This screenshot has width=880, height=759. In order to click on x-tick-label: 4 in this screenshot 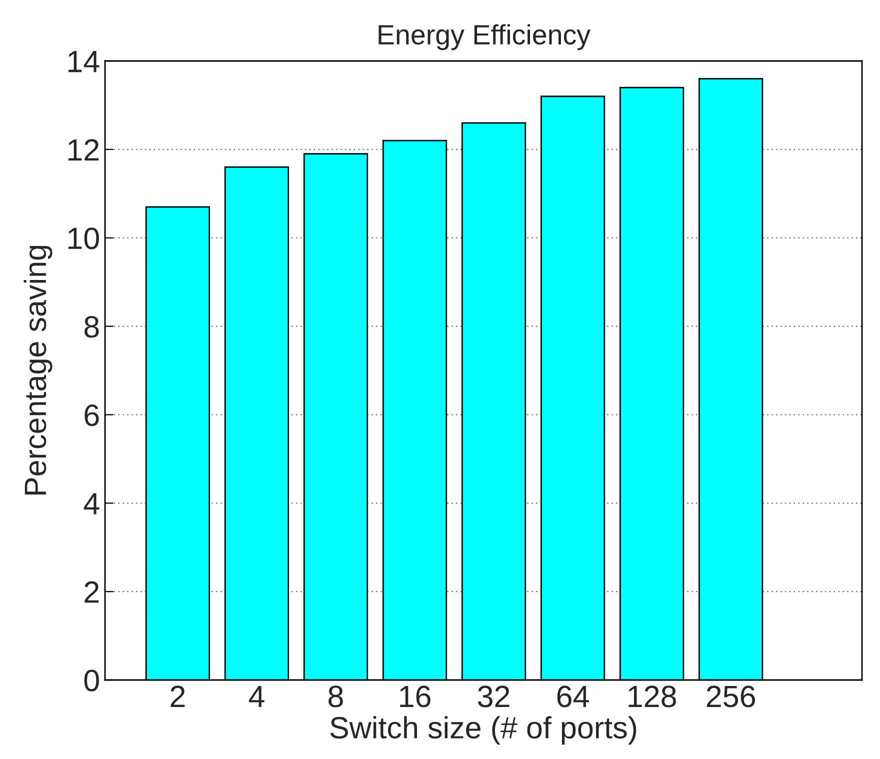, I will do `click(256, 697)`.